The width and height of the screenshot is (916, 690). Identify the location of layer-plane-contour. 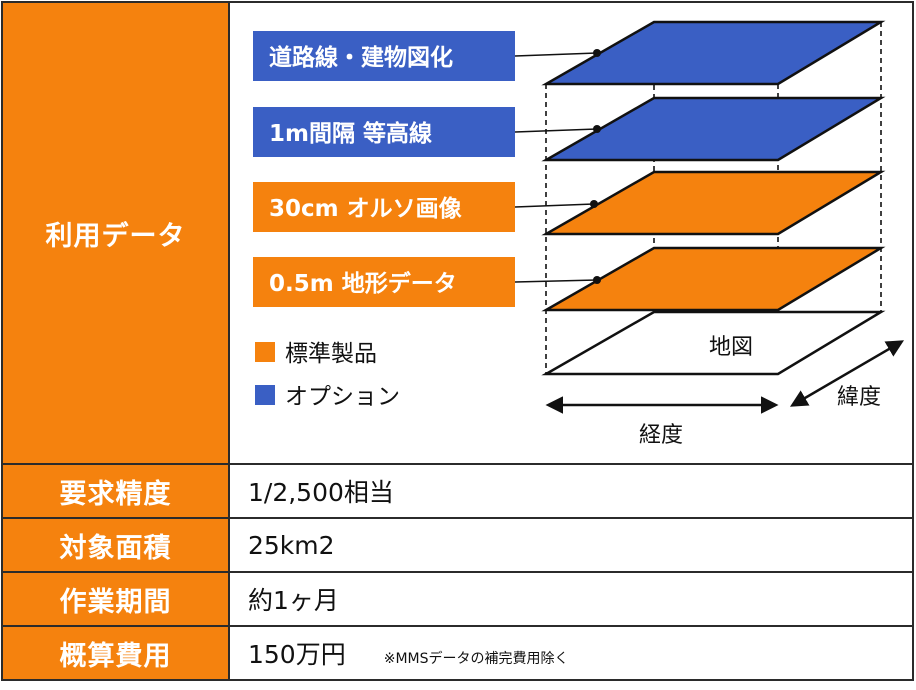
(713, 129).